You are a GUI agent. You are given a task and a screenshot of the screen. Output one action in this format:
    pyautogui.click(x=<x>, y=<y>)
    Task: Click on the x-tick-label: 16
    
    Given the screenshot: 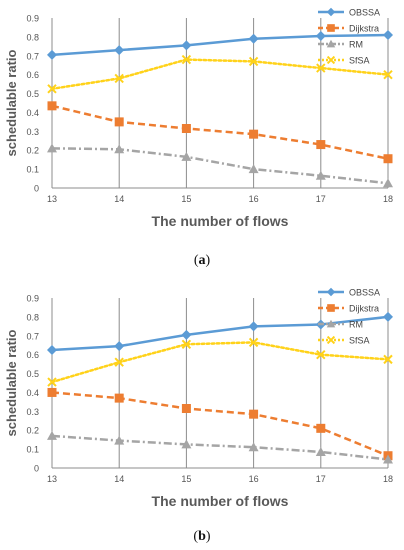 What is the action you would take?
    pyautogui.click(x=254, y=479)
    